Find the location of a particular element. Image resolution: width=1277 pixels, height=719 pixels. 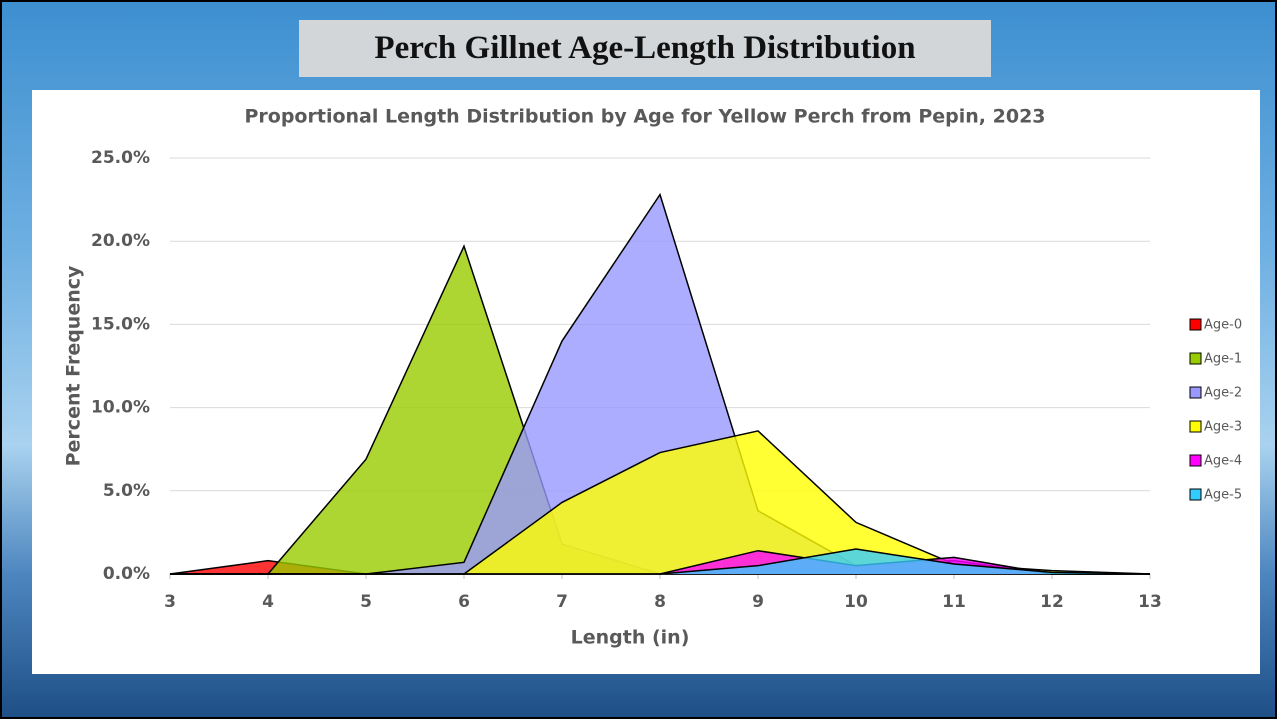

legend-label: Age-4 is located at coordinates (1223, 461).